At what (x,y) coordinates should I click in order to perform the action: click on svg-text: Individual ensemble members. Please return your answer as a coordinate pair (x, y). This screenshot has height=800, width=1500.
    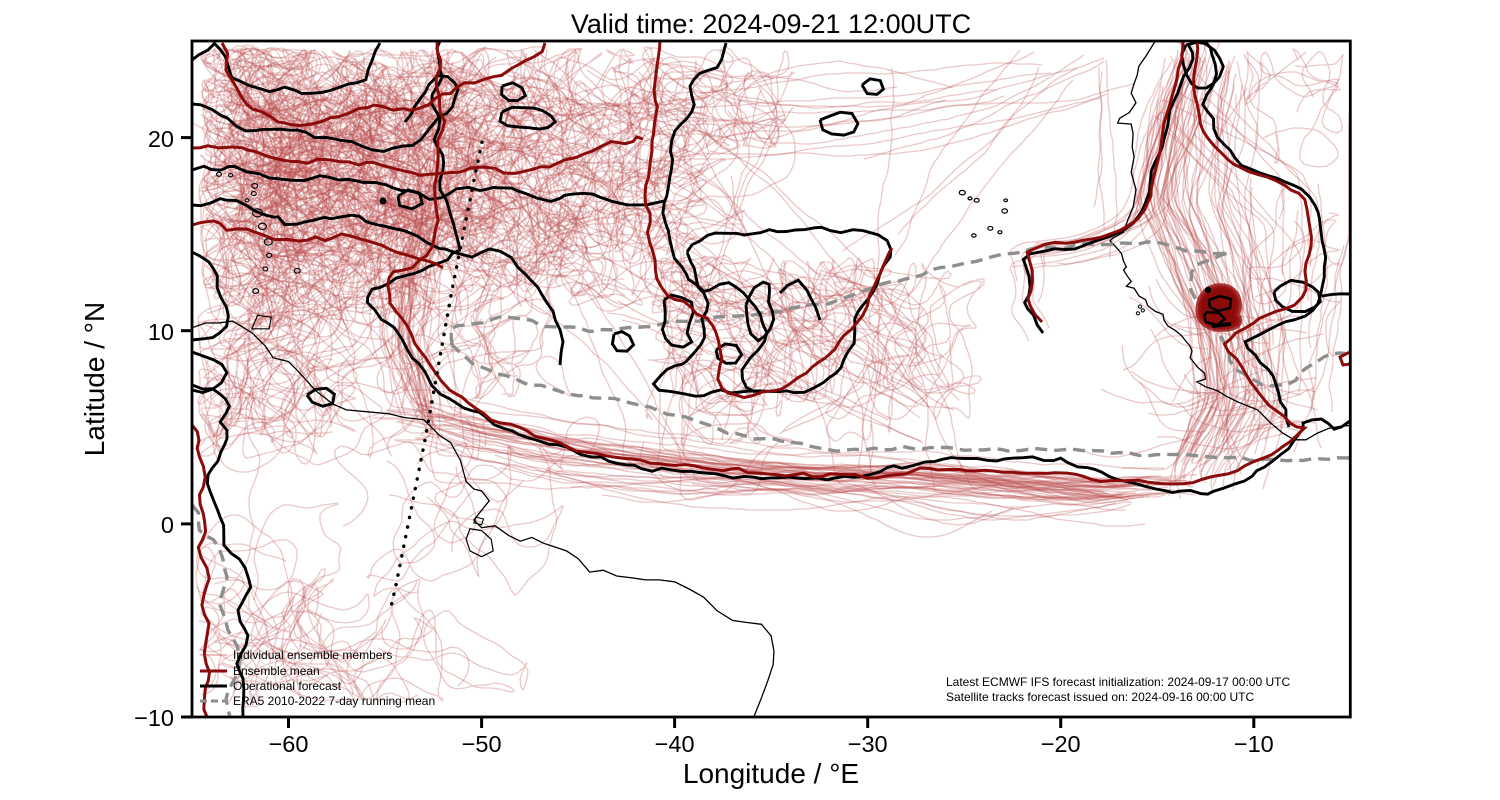
    Looking at the image, I should click on (312, 655).